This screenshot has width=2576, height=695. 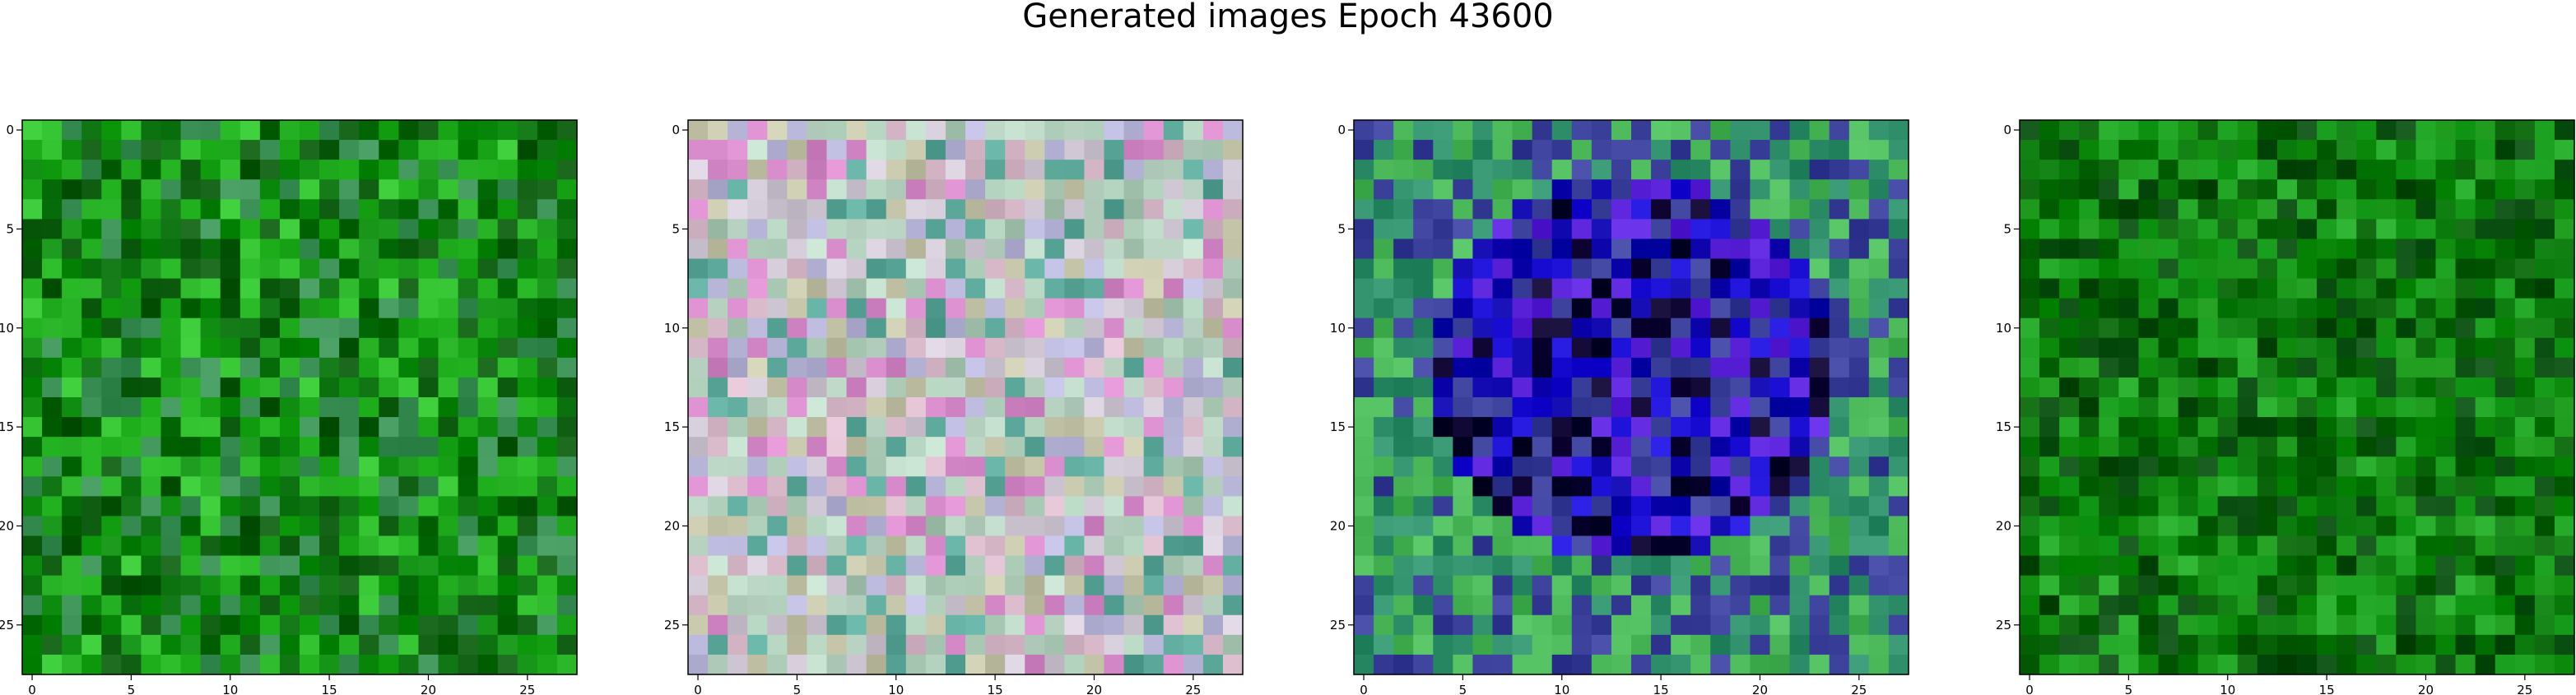 I want to click on y-tick-label: 25, so click(x=2003, y=625).